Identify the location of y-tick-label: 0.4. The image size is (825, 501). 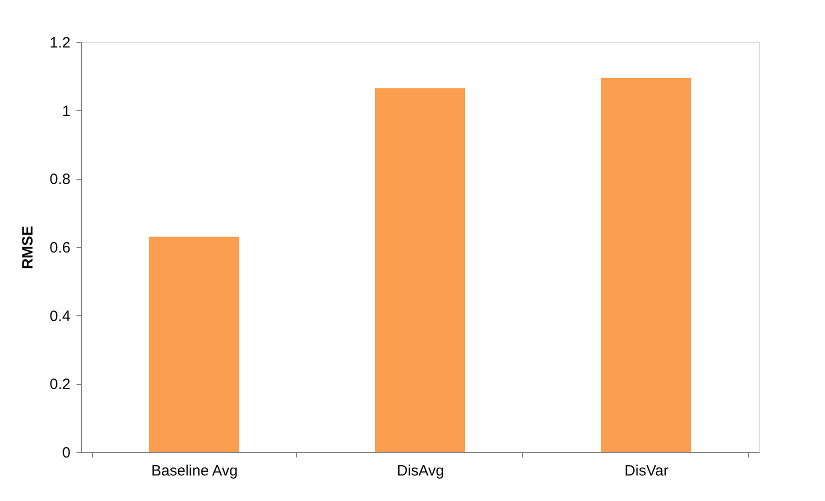
(60, 316).